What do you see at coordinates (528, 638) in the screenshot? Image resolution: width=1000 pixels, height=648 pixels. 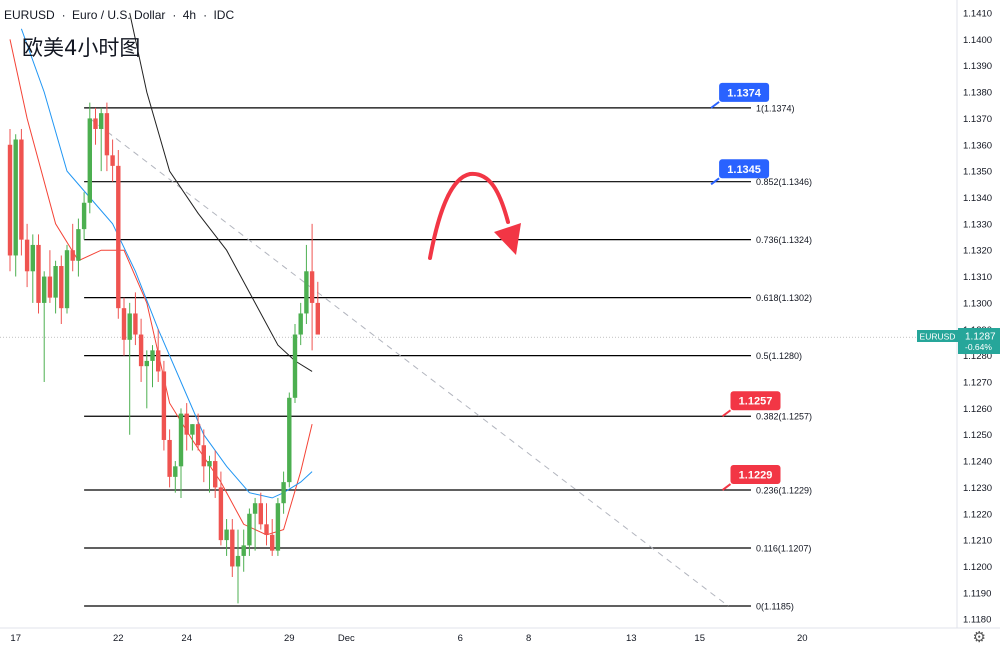 I see `time-tick-label: 8` at bounding box center [528, 638].